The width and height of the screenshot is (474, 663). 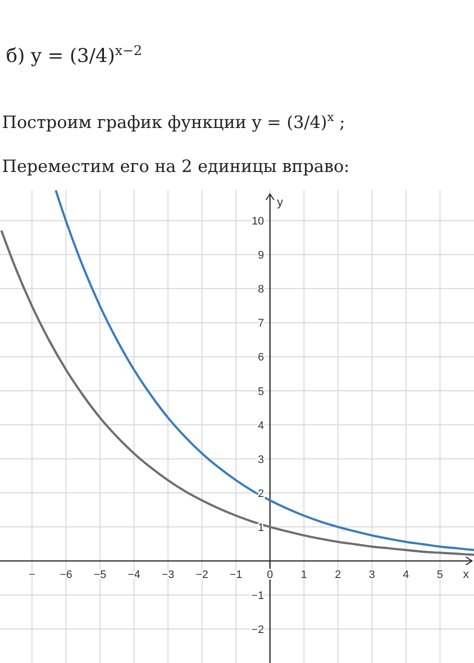 What do you see at coordinates (66, 574) in the screenshot?
I see `x-tick-label: −6` at bounding box center [66, 574].